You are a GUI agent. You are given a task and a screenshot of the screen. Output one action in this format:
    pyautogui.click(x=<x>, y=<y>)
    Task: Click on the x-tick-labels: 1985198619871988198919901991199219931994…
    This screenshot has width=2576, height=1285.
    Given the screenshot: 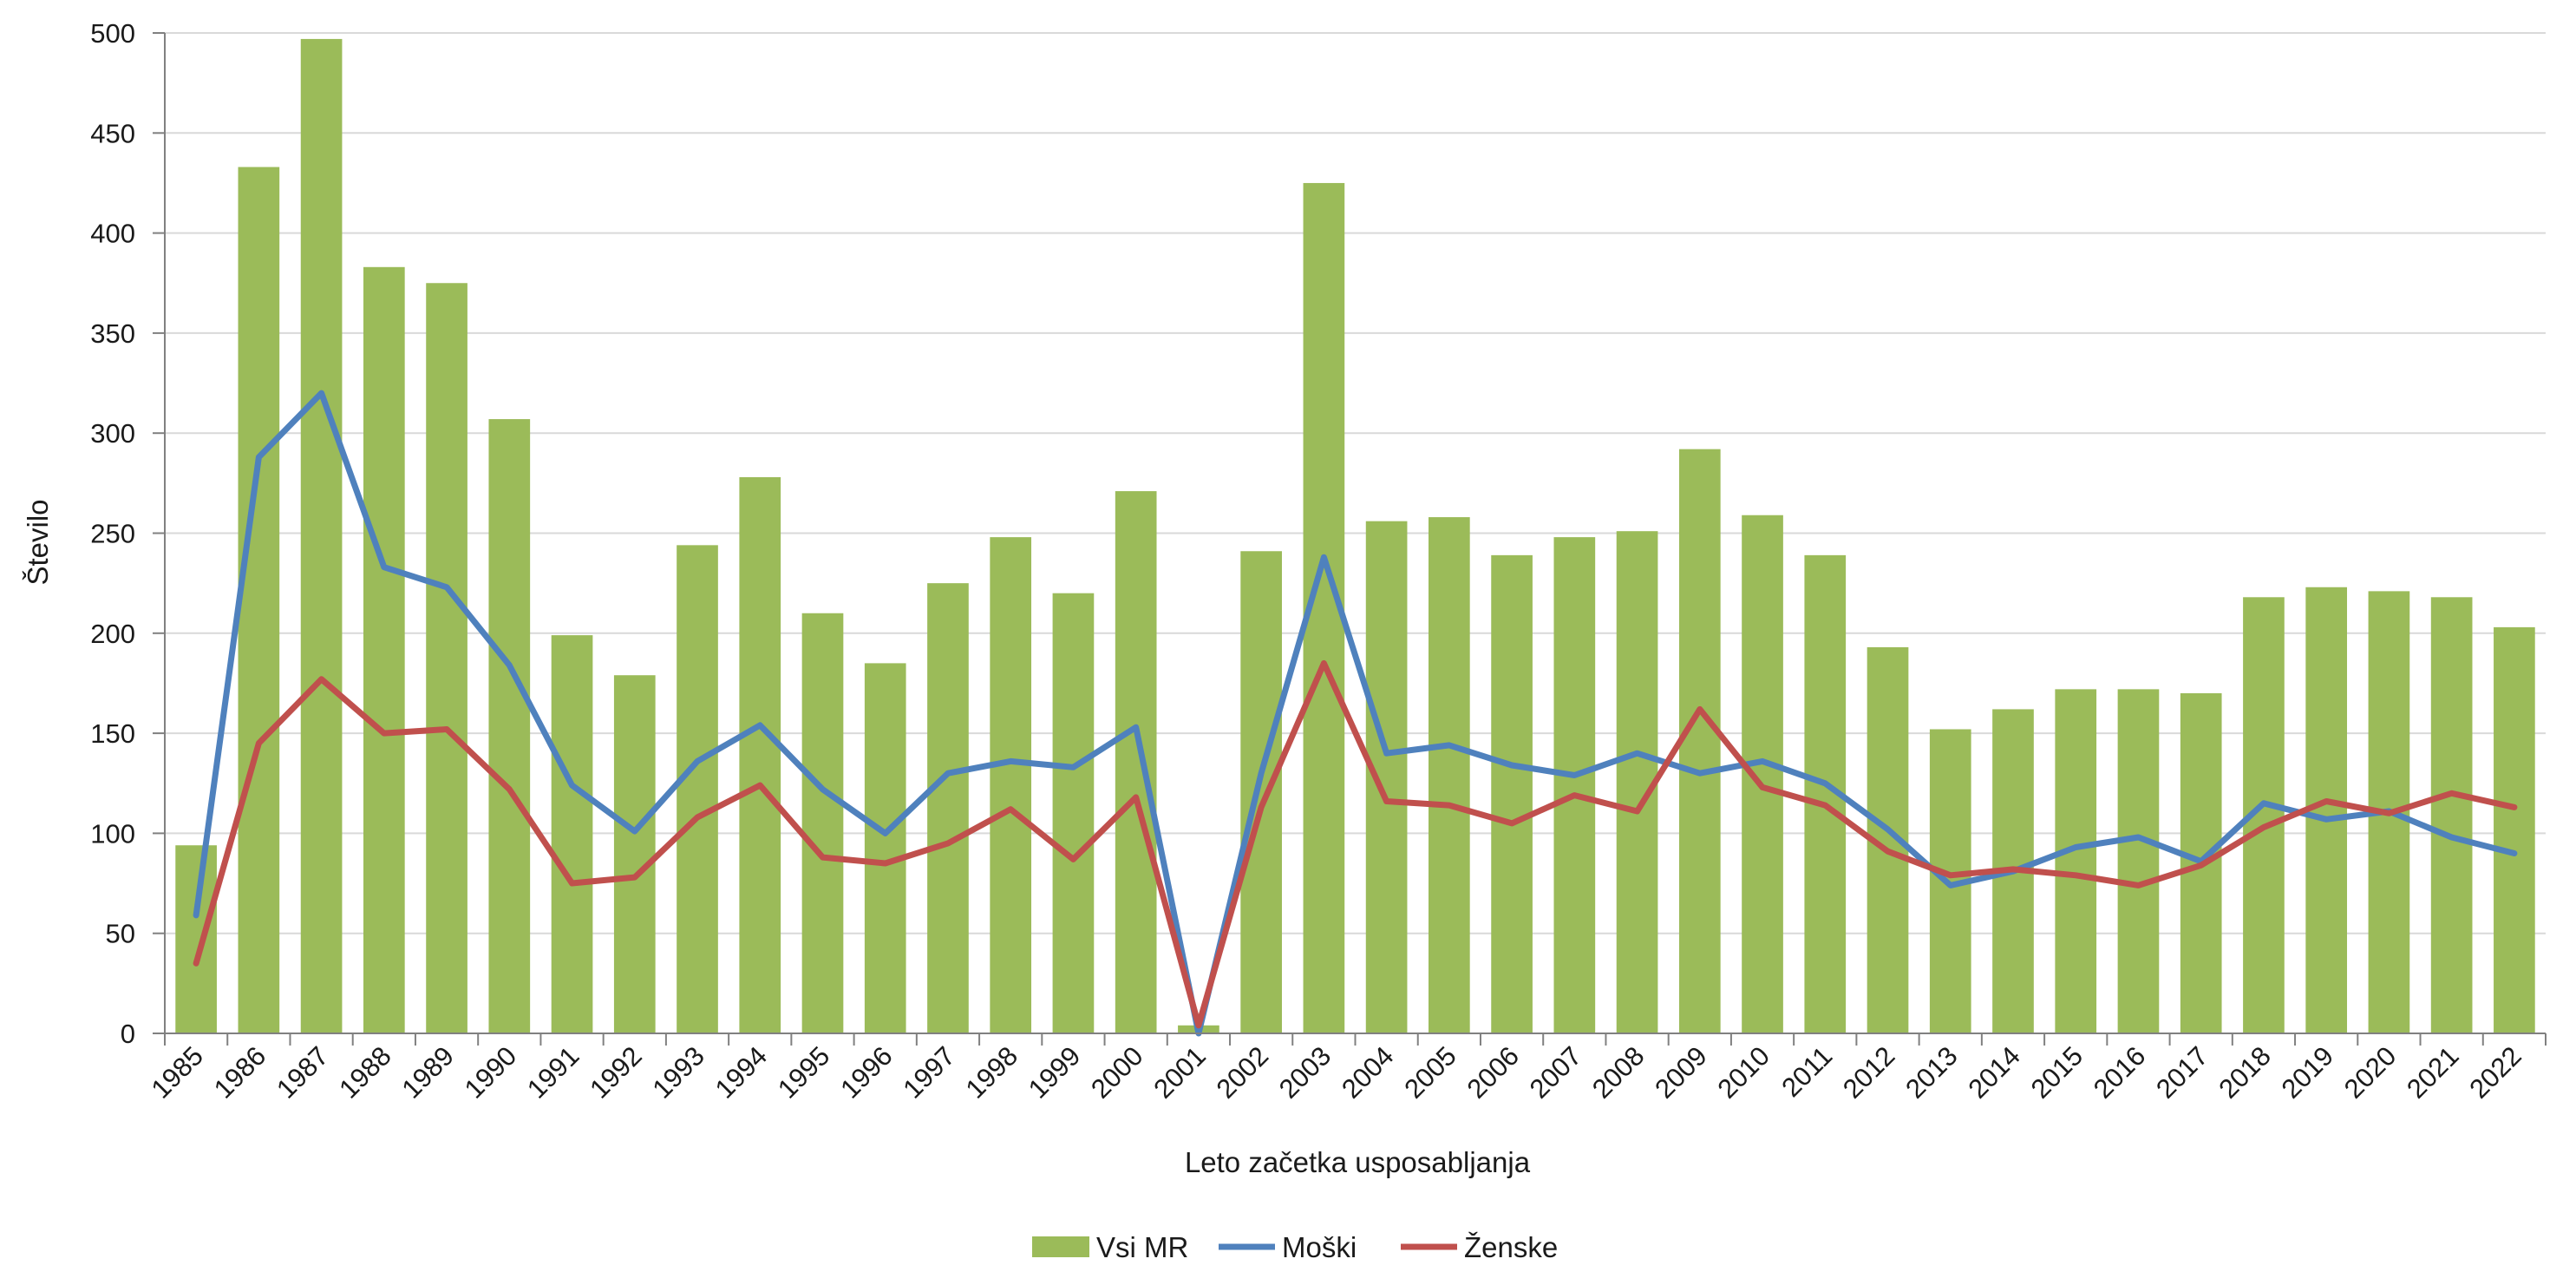 What is the action you would take?
    pyautogui.click(x=1336, y=1072)
    